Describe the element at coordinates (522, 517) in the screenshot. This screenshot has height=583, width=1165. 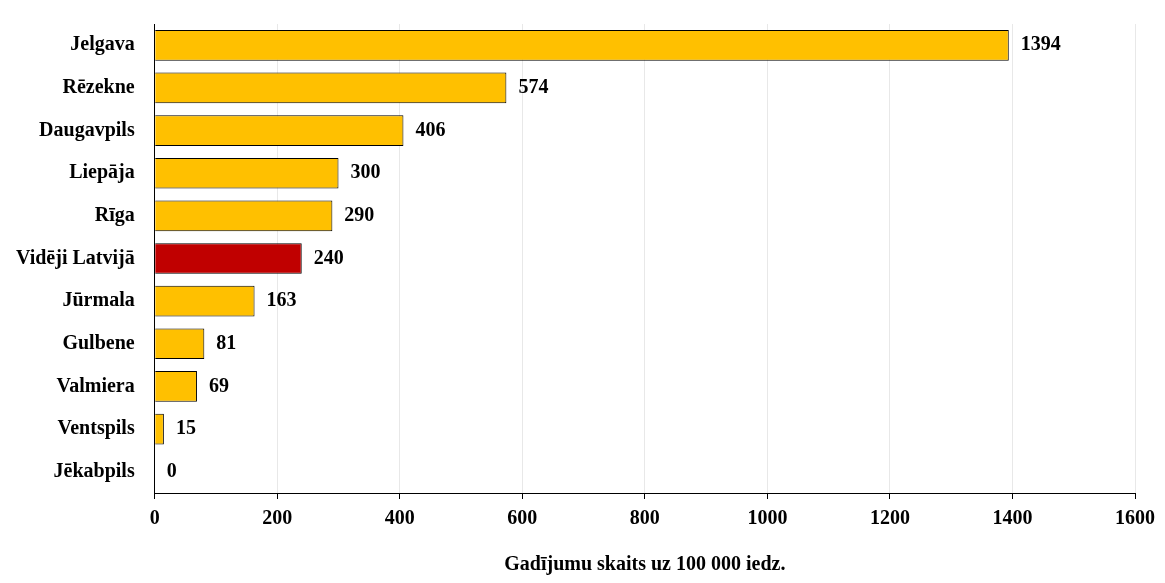
I see `x-tick-label: 600` at that location.